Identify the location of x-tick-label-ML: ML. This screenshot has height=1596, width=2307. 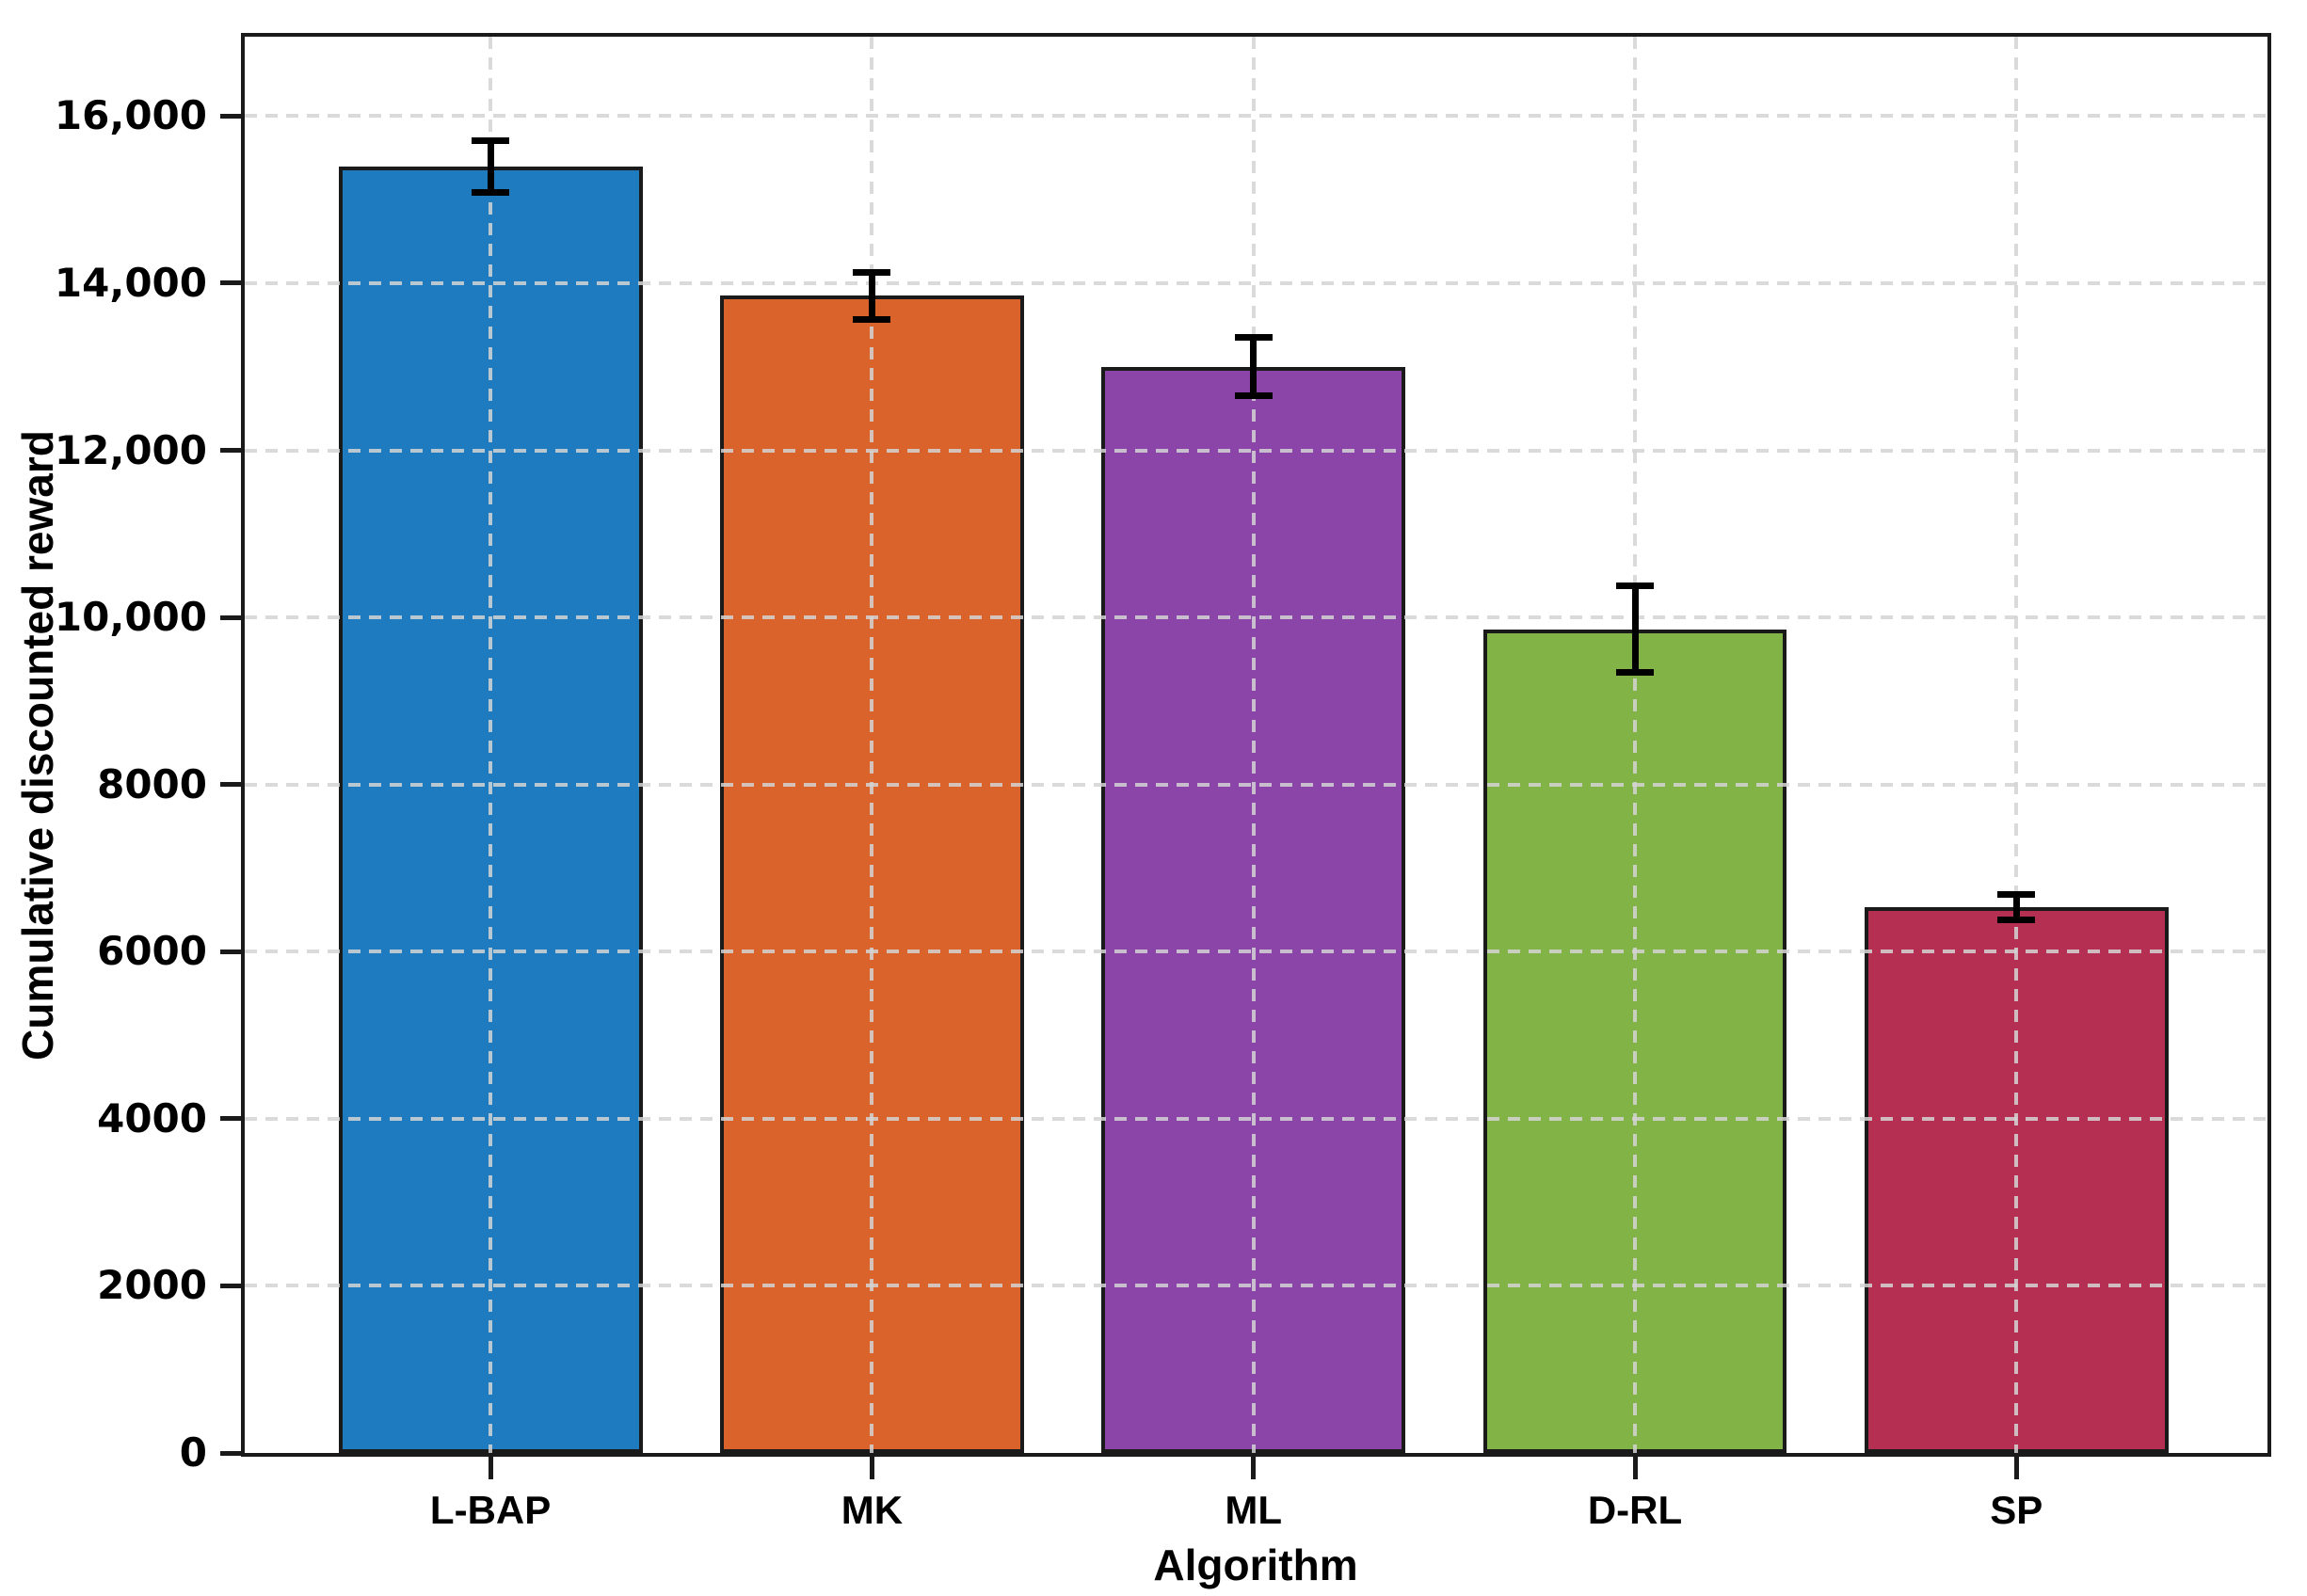
(1254, 1510).